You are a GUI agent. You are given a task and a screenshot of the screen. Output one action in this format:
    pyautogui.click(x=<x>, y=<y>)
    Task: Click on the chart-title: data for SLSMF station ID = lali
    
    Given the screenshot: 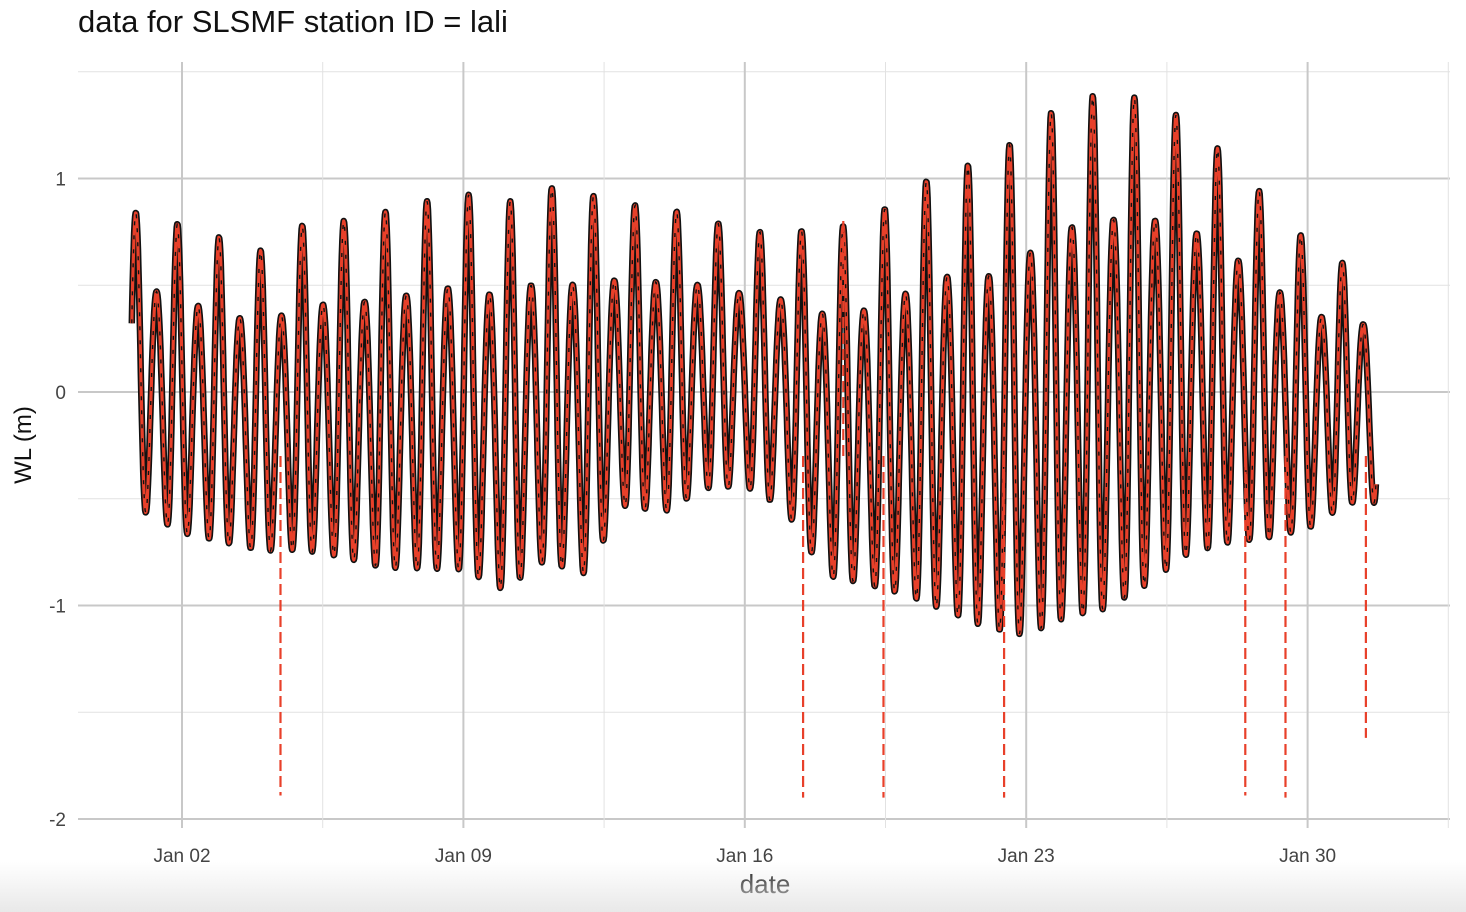 What is the action you would take?
    pyautogui.click(x=293, y=21)
    